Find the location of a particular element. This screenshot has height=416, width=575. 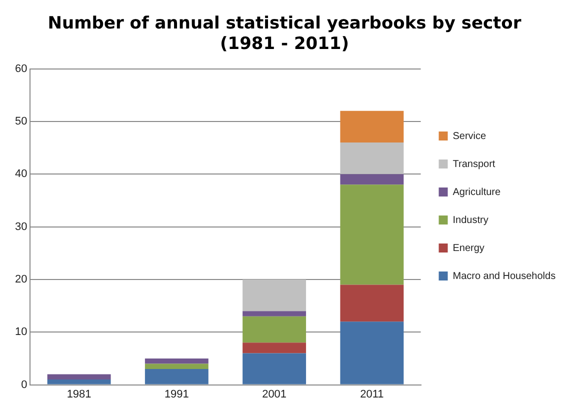

legend-label: Service is located at coordinates (469, 136).